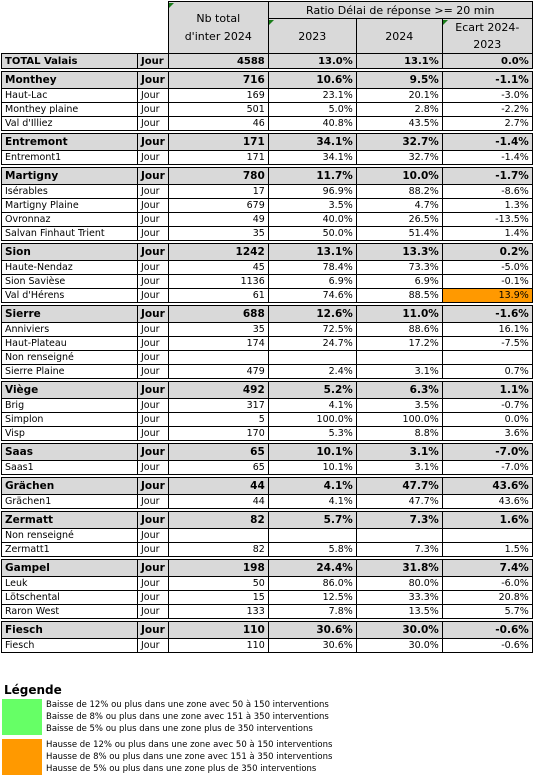 This screenshot has width=534, height=779. Describe the element at coordinates (218, 281) in the screenshot. I see `row-nb: 1136` at that location.